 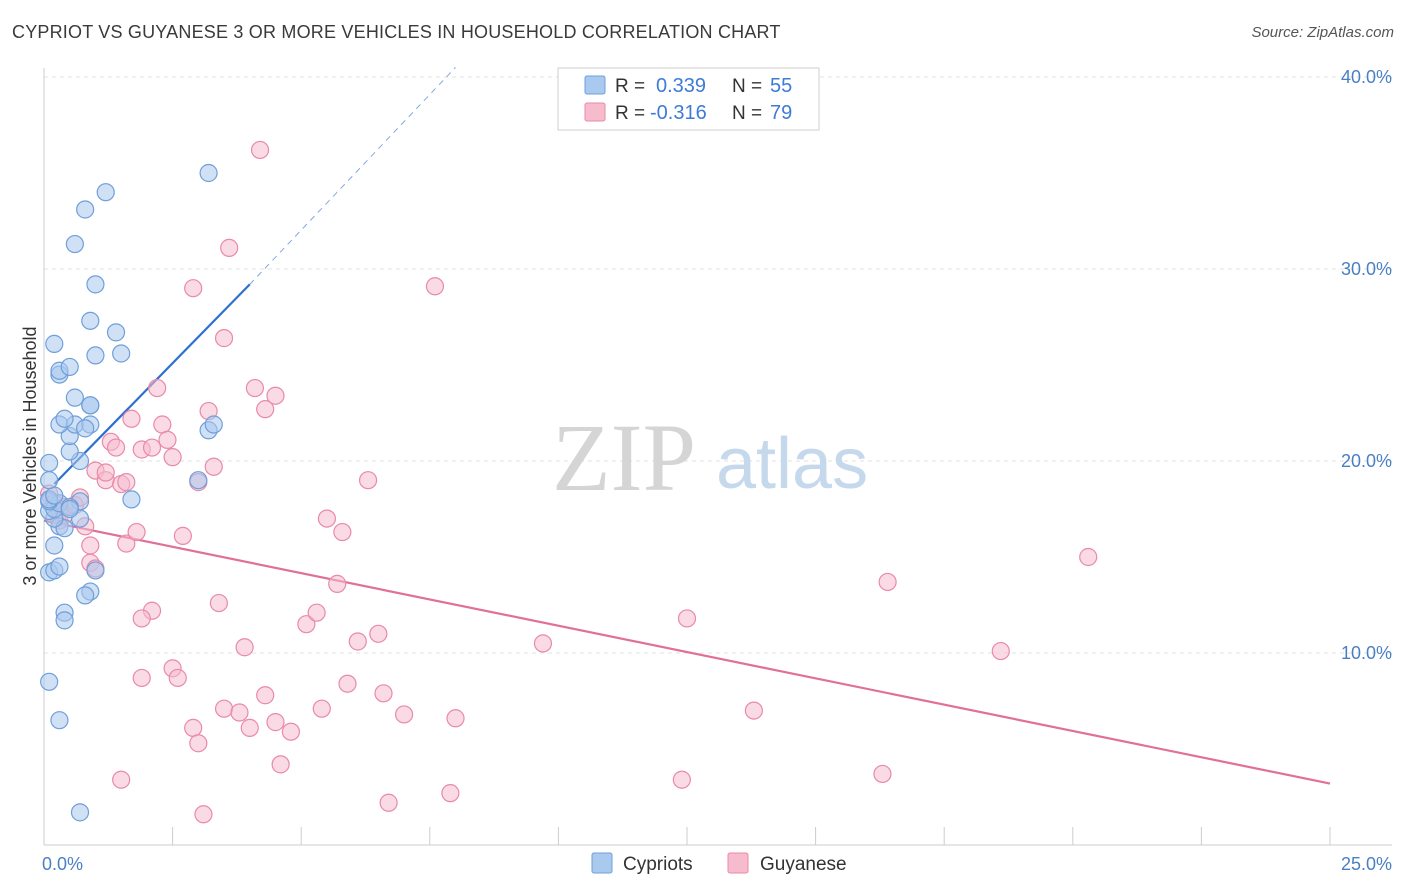 I want to click on y-tick-label-10: 10.0%, so click(x=1366, y=653).